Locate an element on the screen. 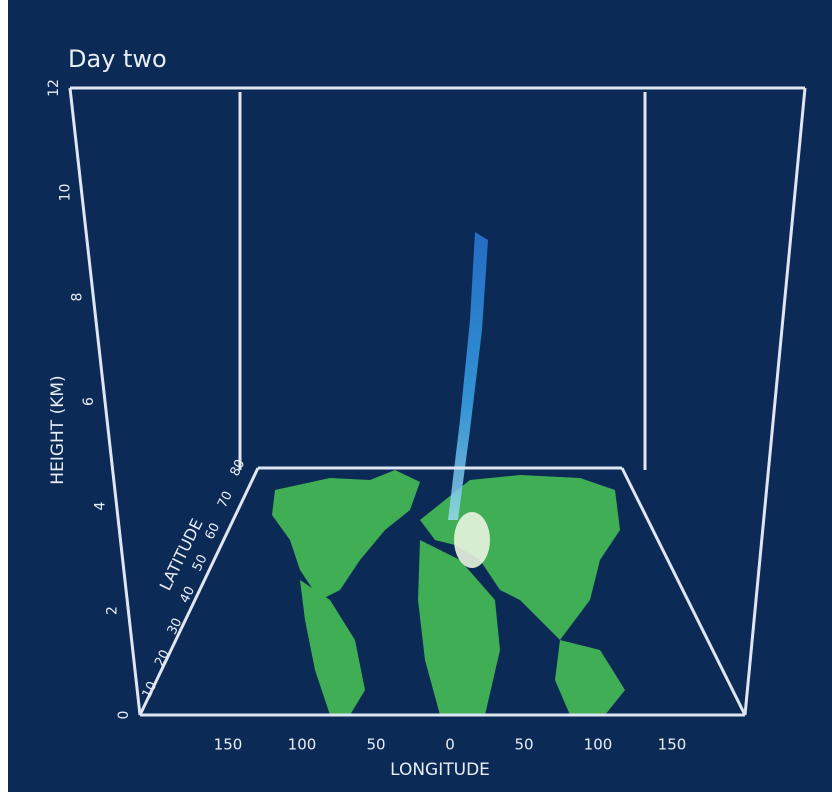 The image size is (832, 792). latitude-tick-label: 50 is located at coordinates (200, 562).